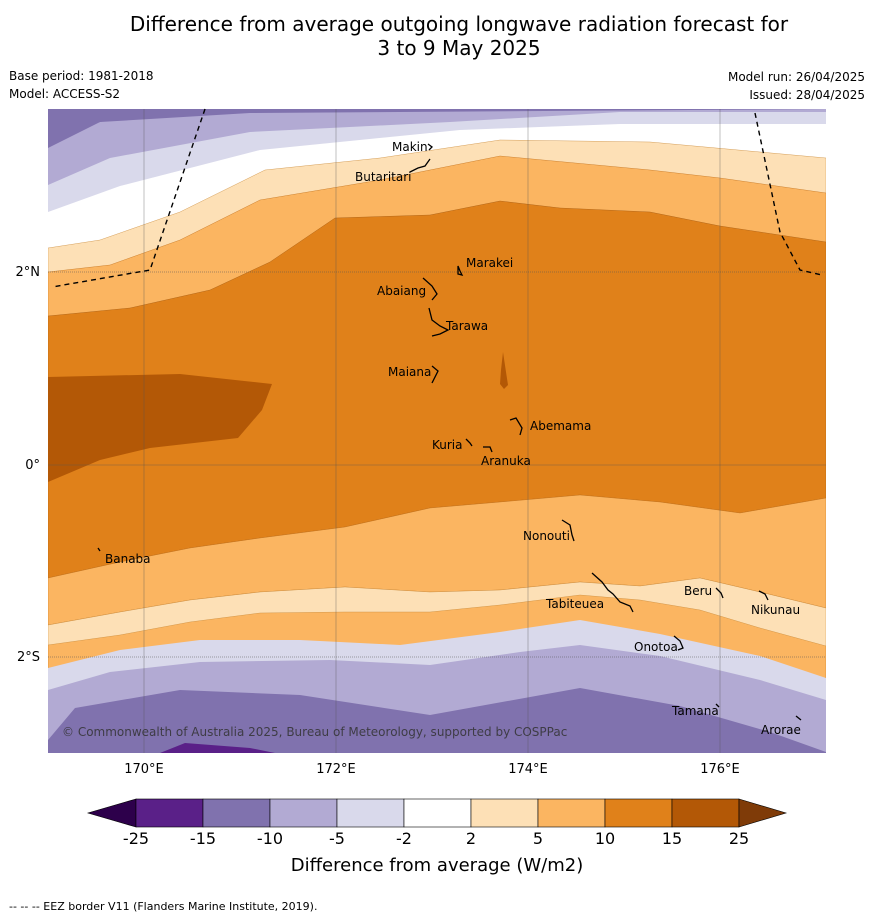  I want to click on colorbar-tick-label: 15, so click(672, 838).